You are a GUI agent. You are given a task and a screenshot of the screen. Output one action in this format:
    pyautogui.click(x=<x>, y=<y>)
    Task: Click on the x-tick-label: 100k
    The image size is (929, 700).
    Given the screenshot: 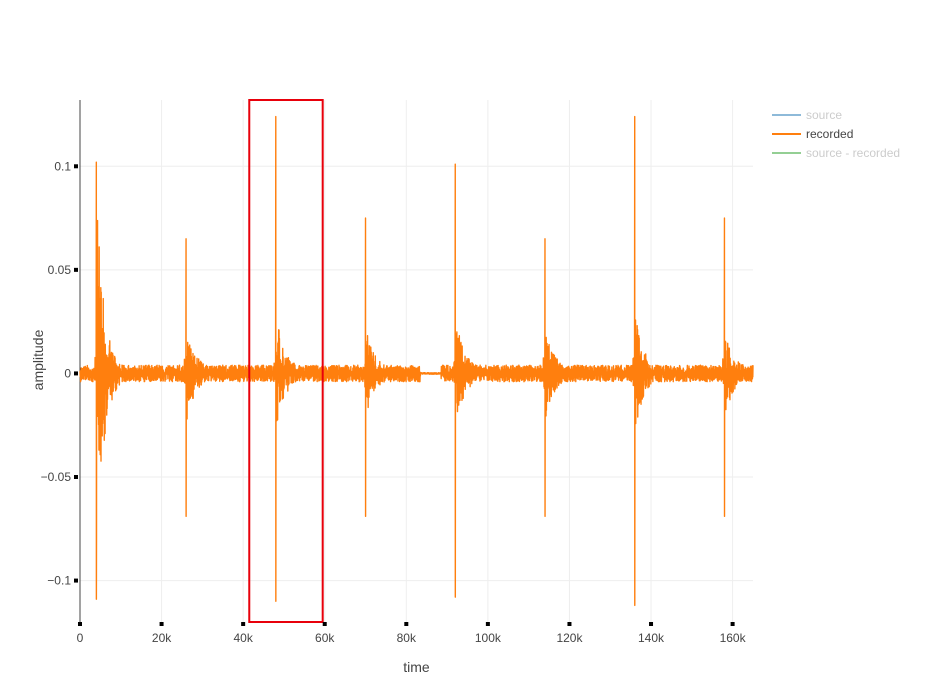 What is the action you would take?
    pyautogui.click(x=488, y=638)
    